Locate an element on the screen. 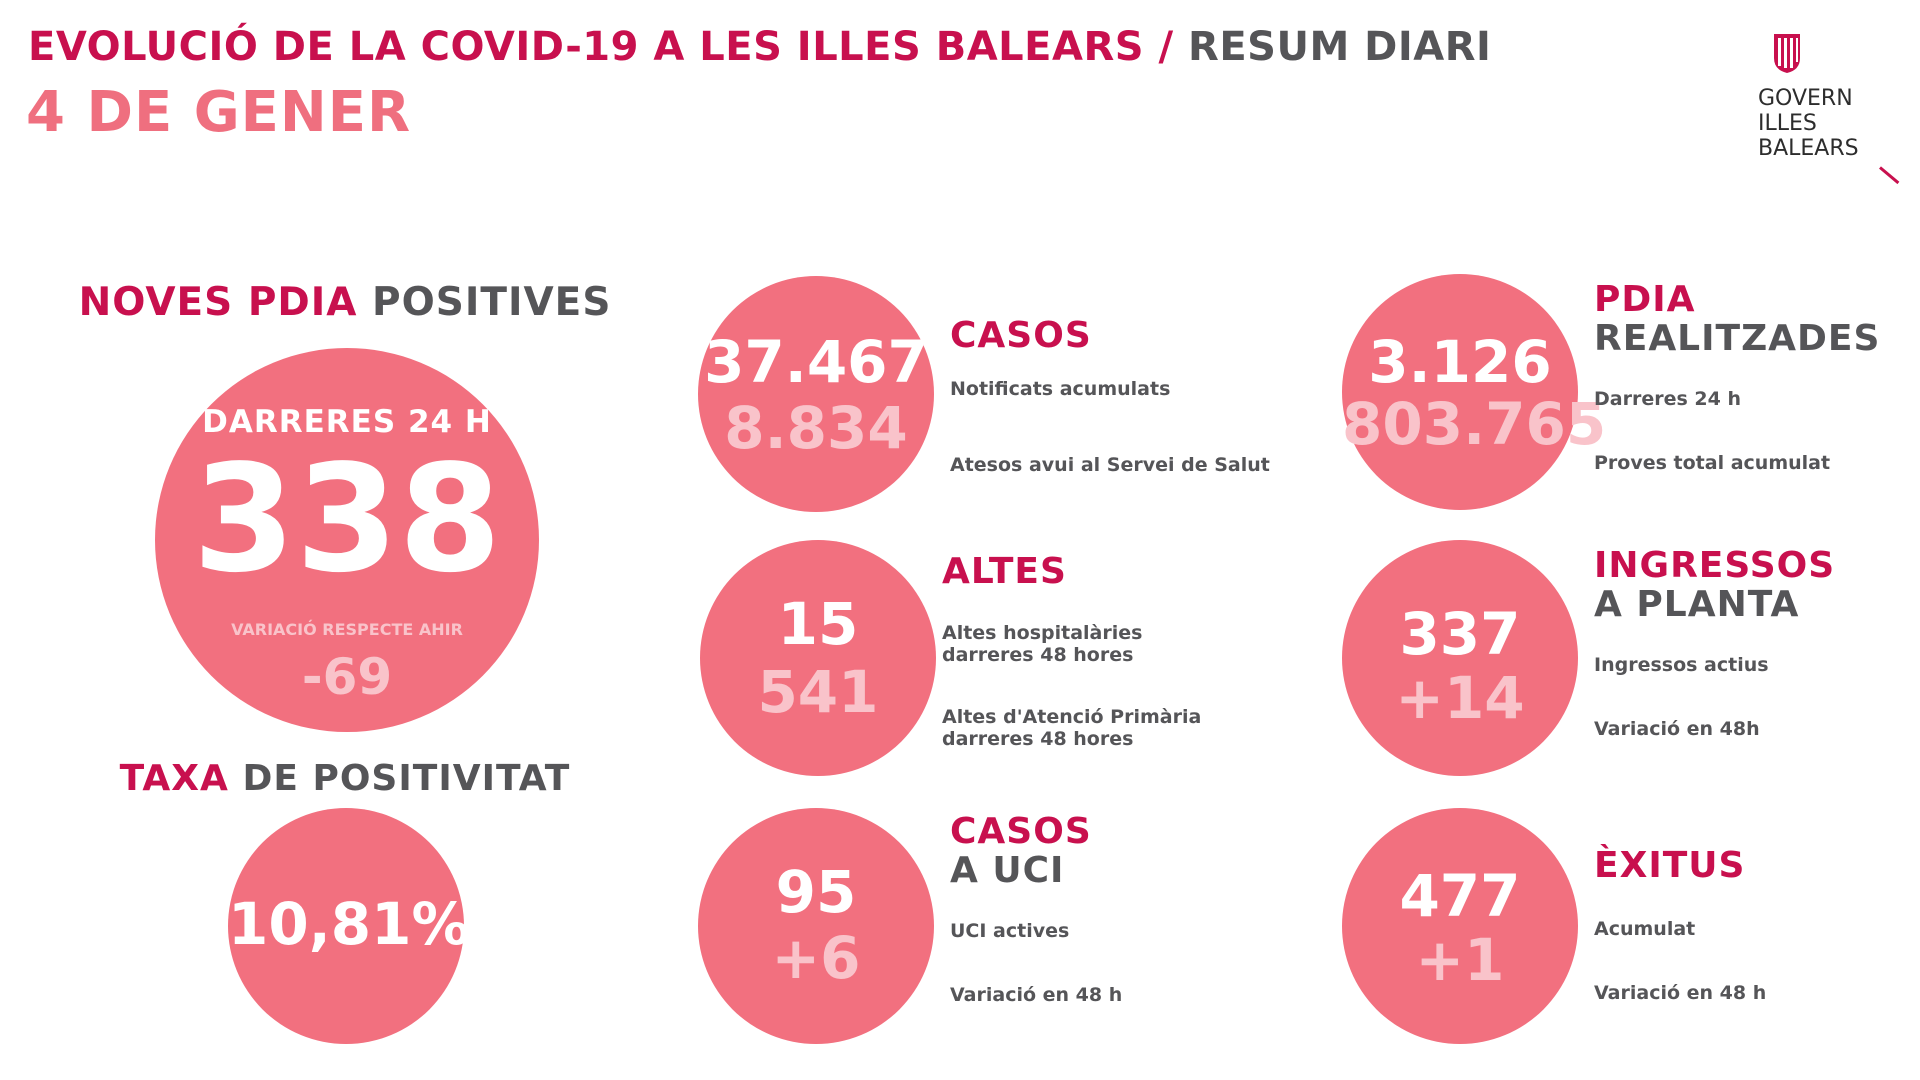  taxa-title: TAXA DE POSITIVITAT is located at coordinates (345, 778).